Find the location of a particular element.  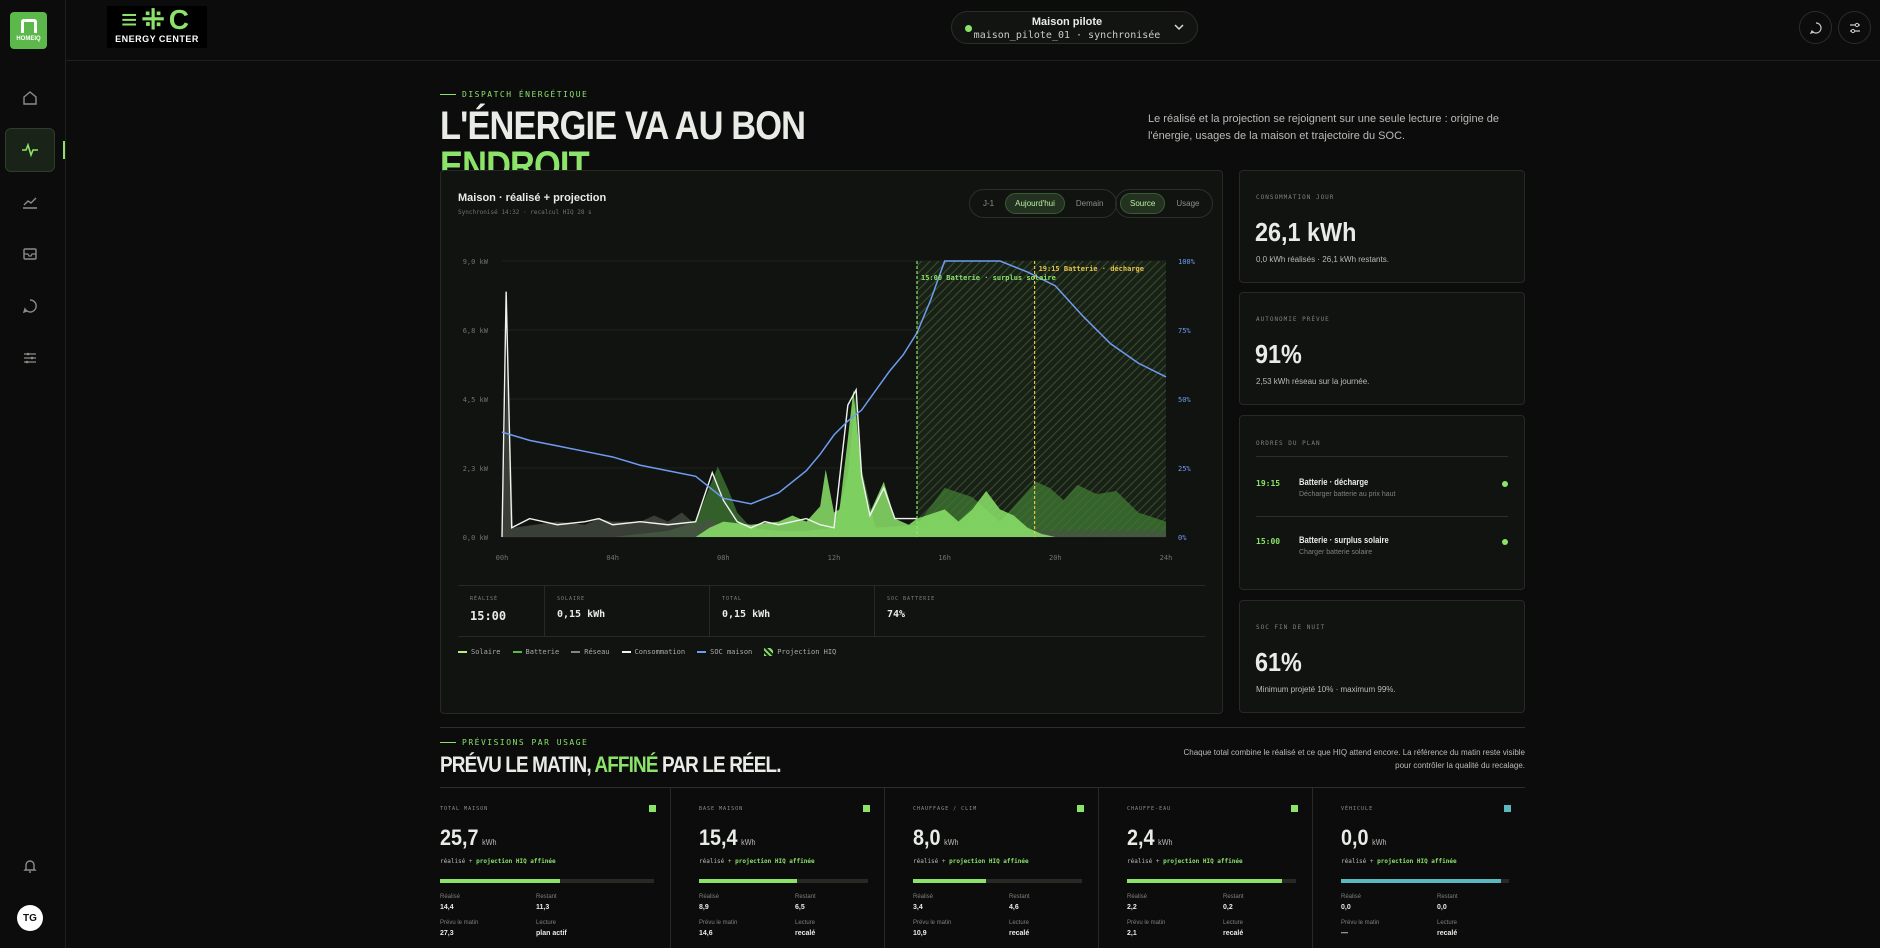

home-icon is located at coordinates (30, 98).